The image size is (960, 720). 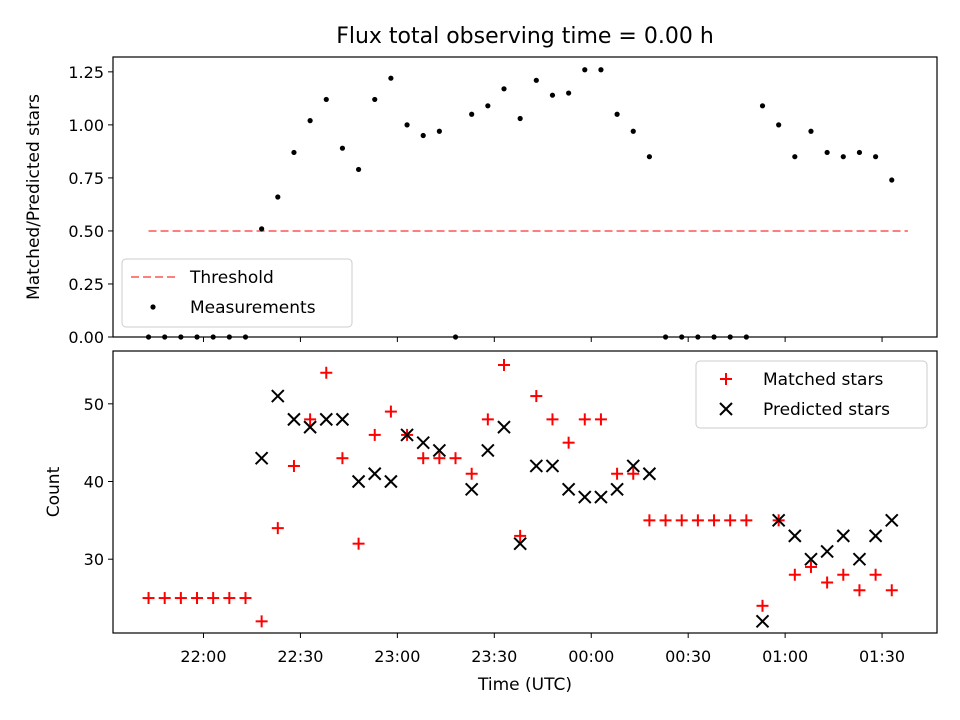 I want to click on x-tick-label: 01:30, so click(x=882, y=656).